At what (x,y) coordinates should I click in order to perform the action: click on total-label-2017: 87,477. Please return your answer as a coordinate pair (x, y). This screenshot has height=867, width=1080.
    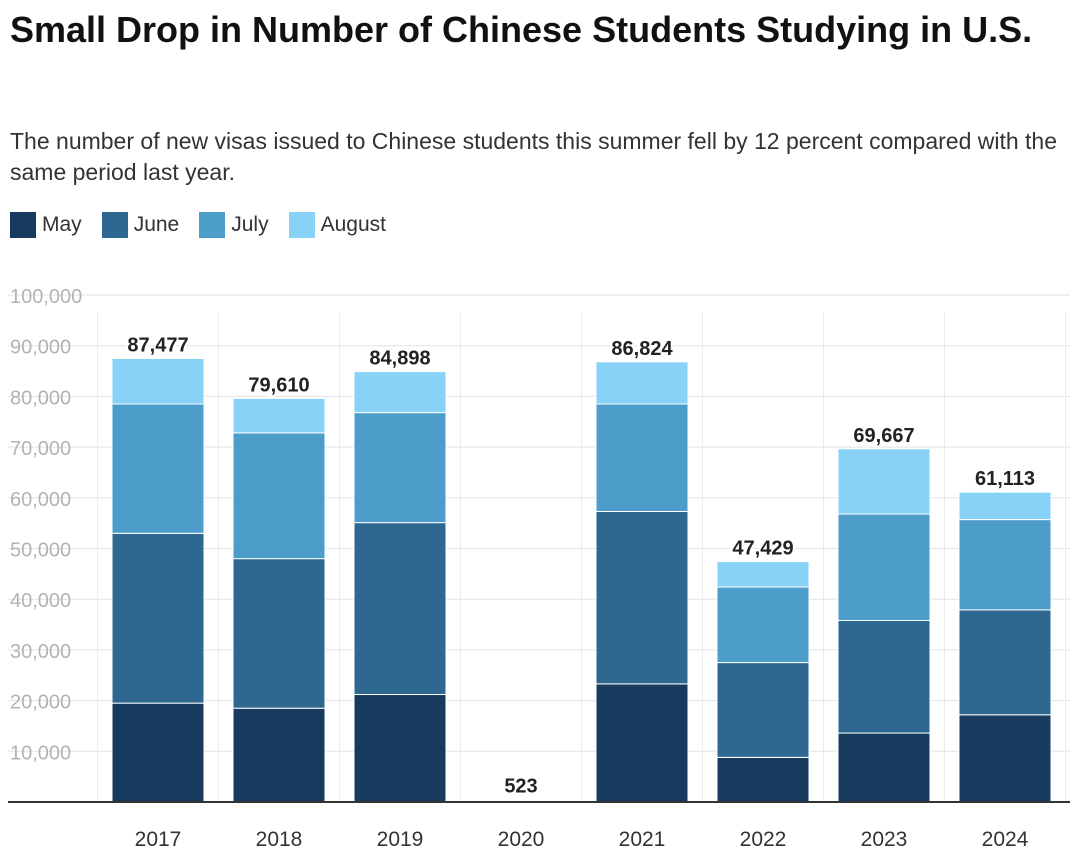
    Looking at the image, I should click on (157, 345).